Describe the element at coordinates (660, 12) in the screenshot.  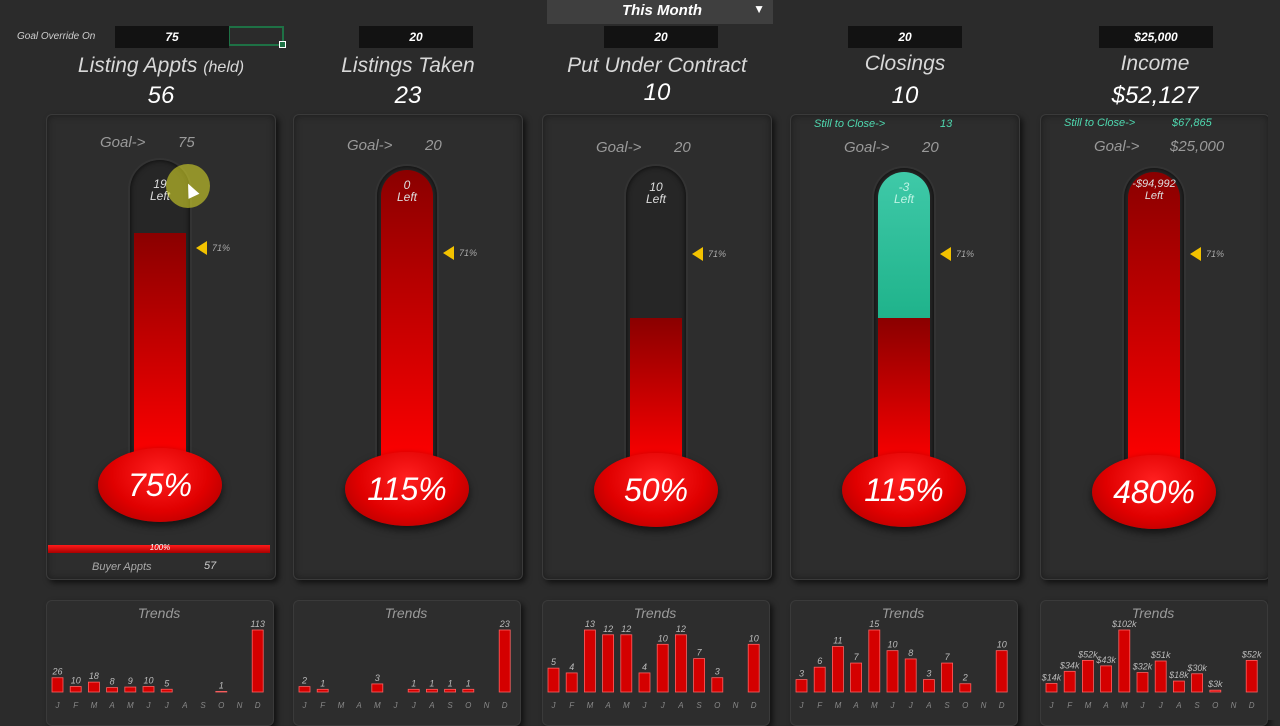
I see `period-select: This Month ▼` at that location.